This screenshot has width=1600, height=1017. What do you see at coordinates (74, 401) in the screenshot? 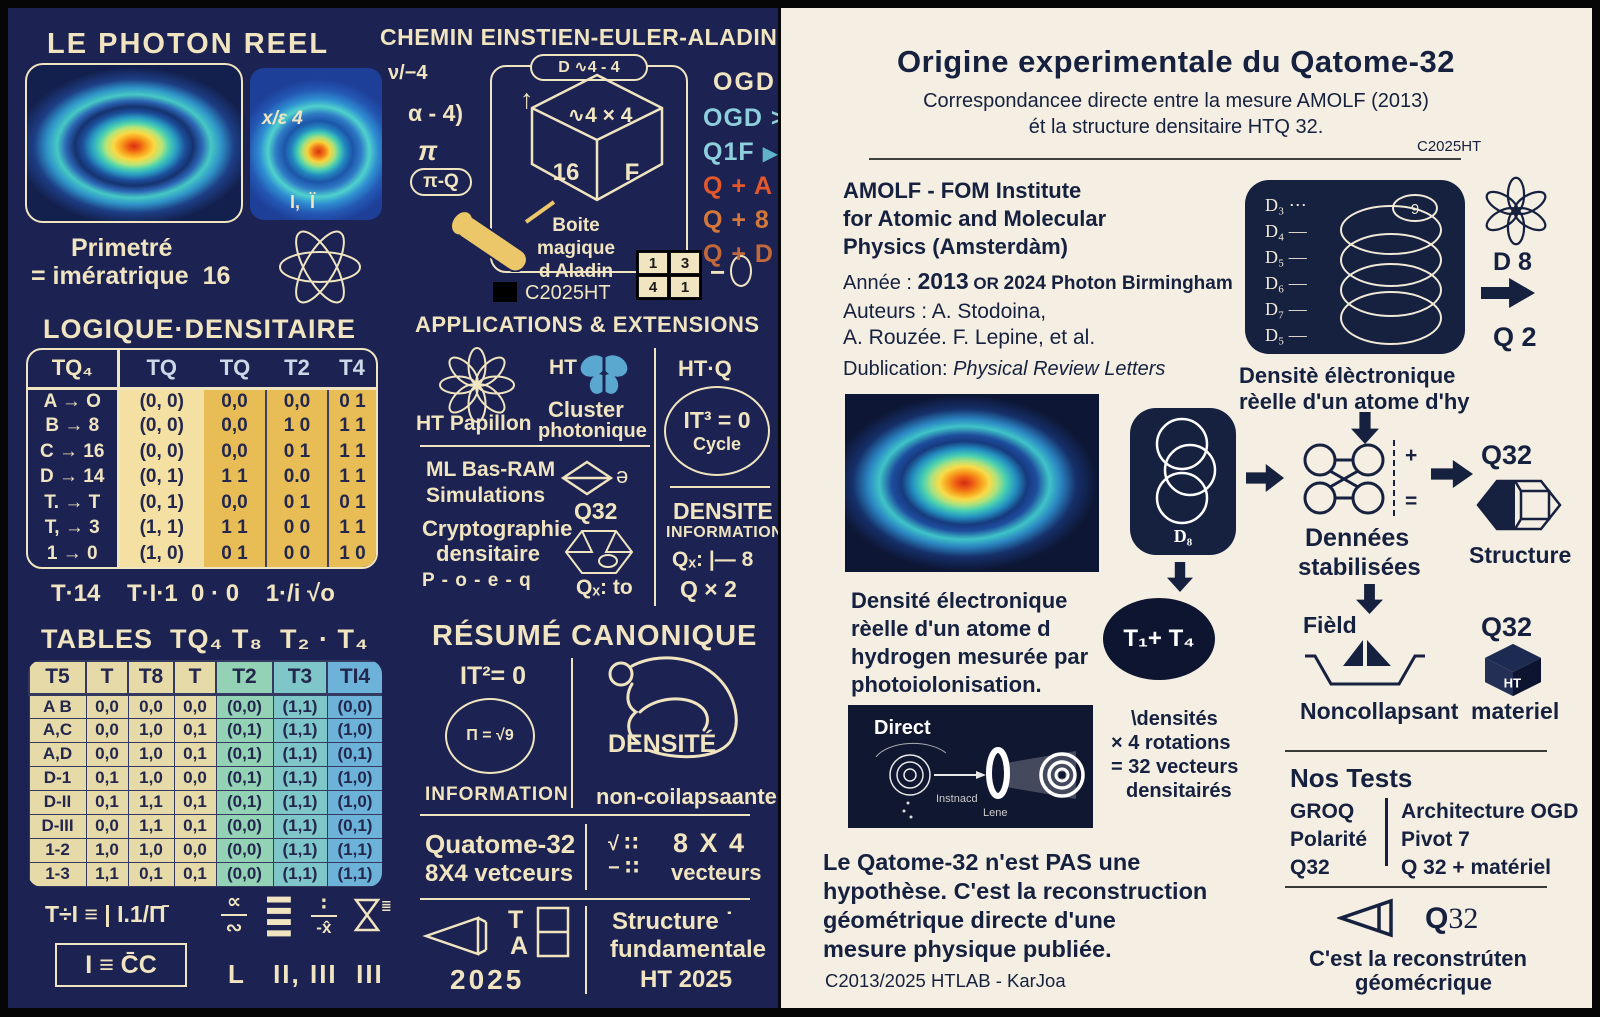
I see `table-cell: A → O` at bounding box center [74, 401].